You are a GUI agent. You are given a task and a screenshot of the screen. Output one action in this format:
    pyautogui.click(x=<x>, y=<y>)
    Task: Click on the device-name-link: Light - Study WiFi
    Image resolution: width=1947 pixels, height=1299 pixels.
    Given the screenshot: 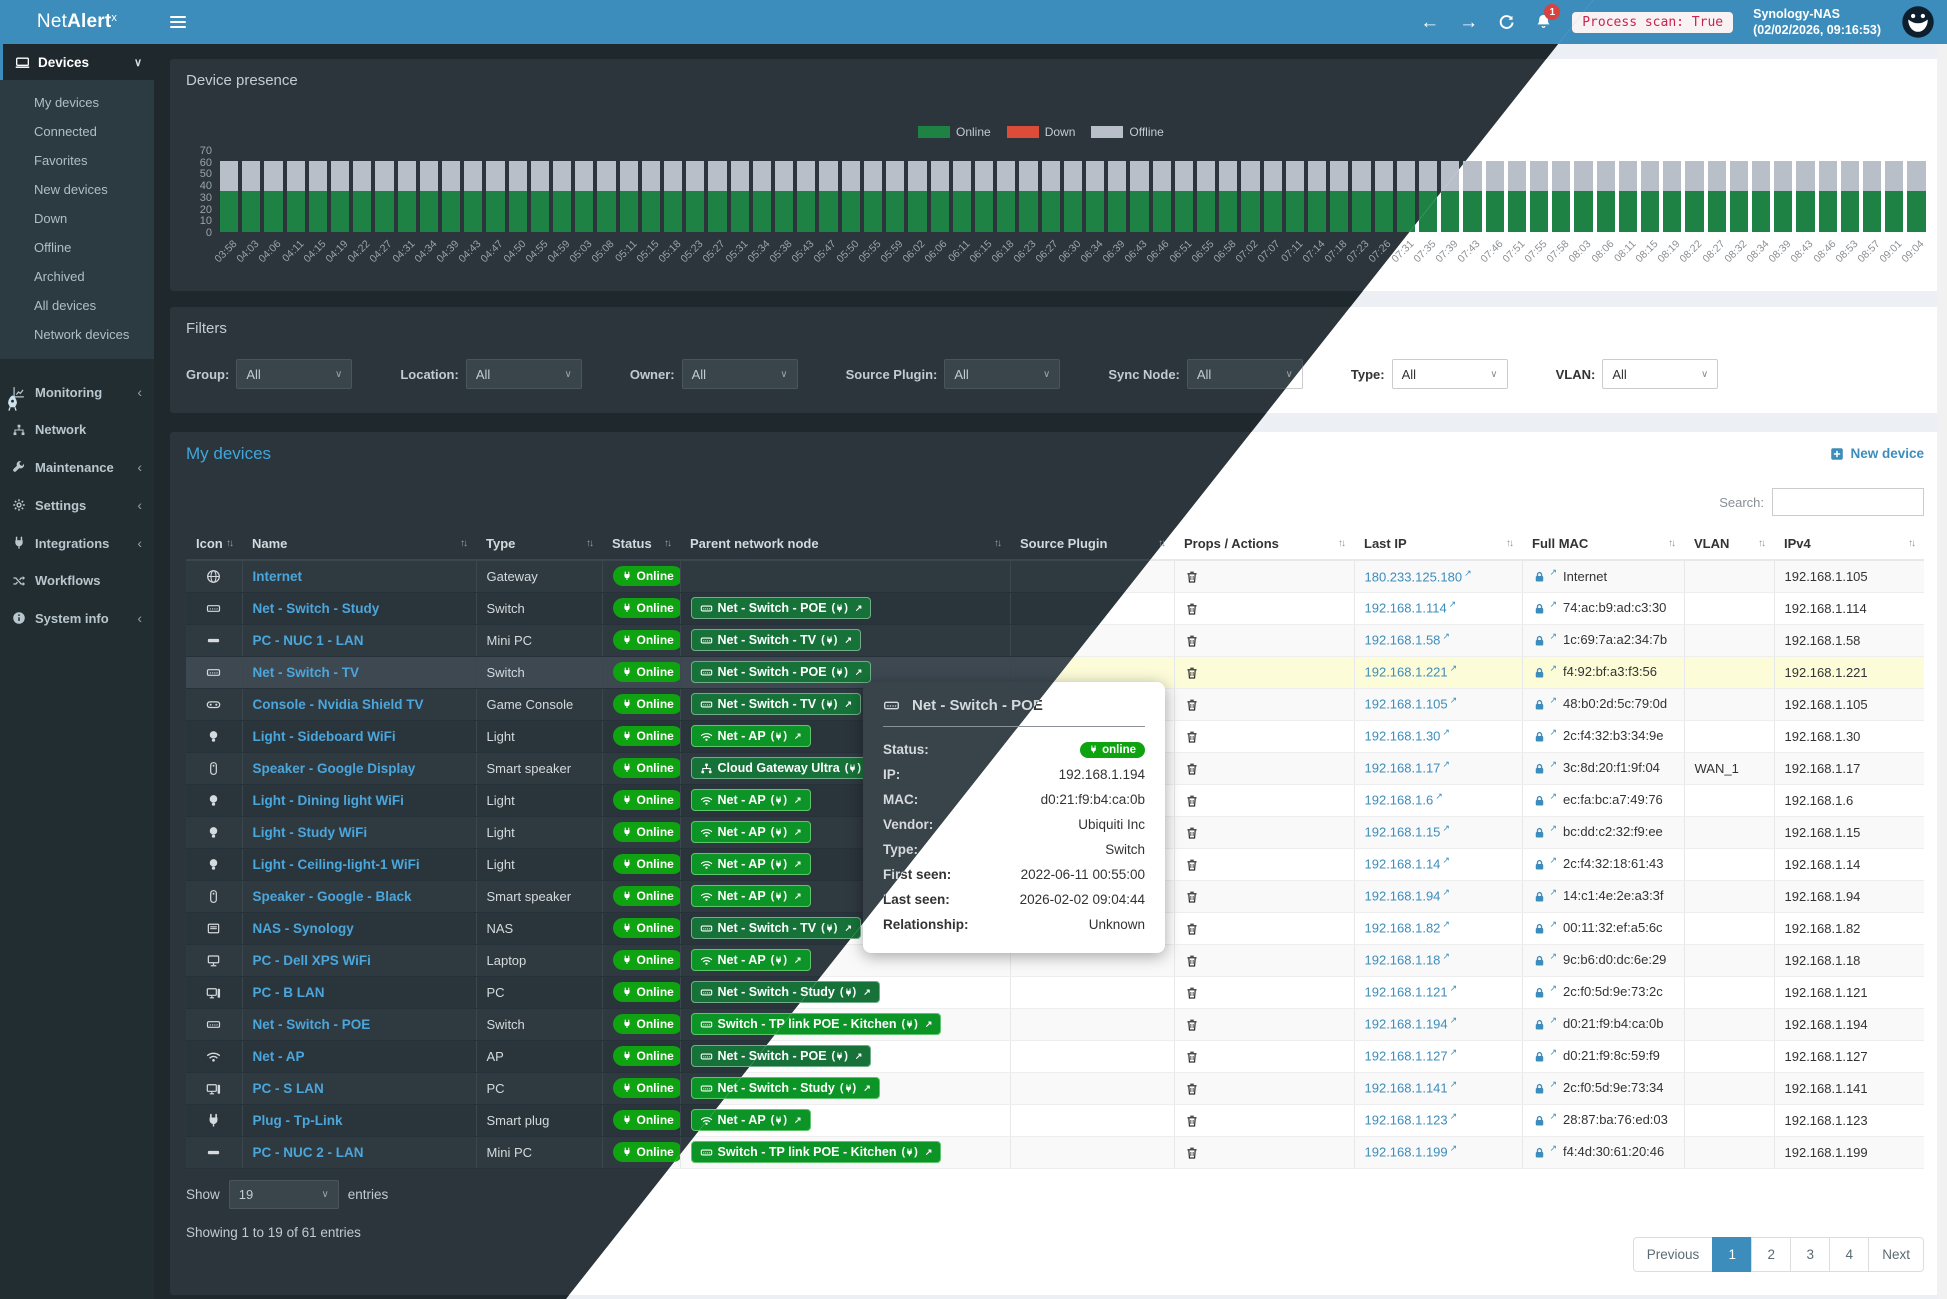 What is the action you would take?
    pyautogui.click(x=310, y=832)
    